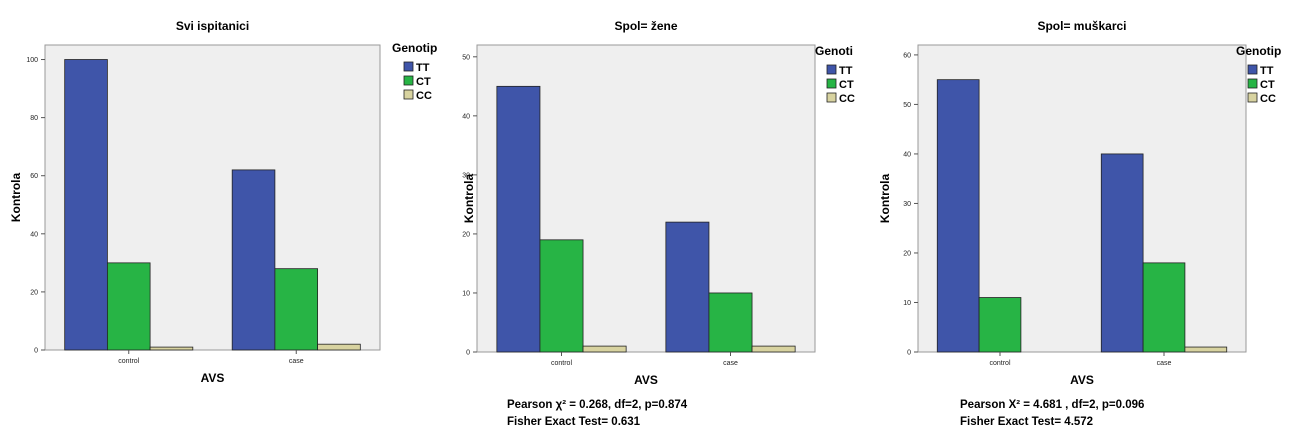 The width and height of the screenshot is (1292, 432). What do you see at coordinates (574, 422) in the screenshot?
I see `stats-line: Fisher Exact Test= 0.631` at bounding box center [574, 422].